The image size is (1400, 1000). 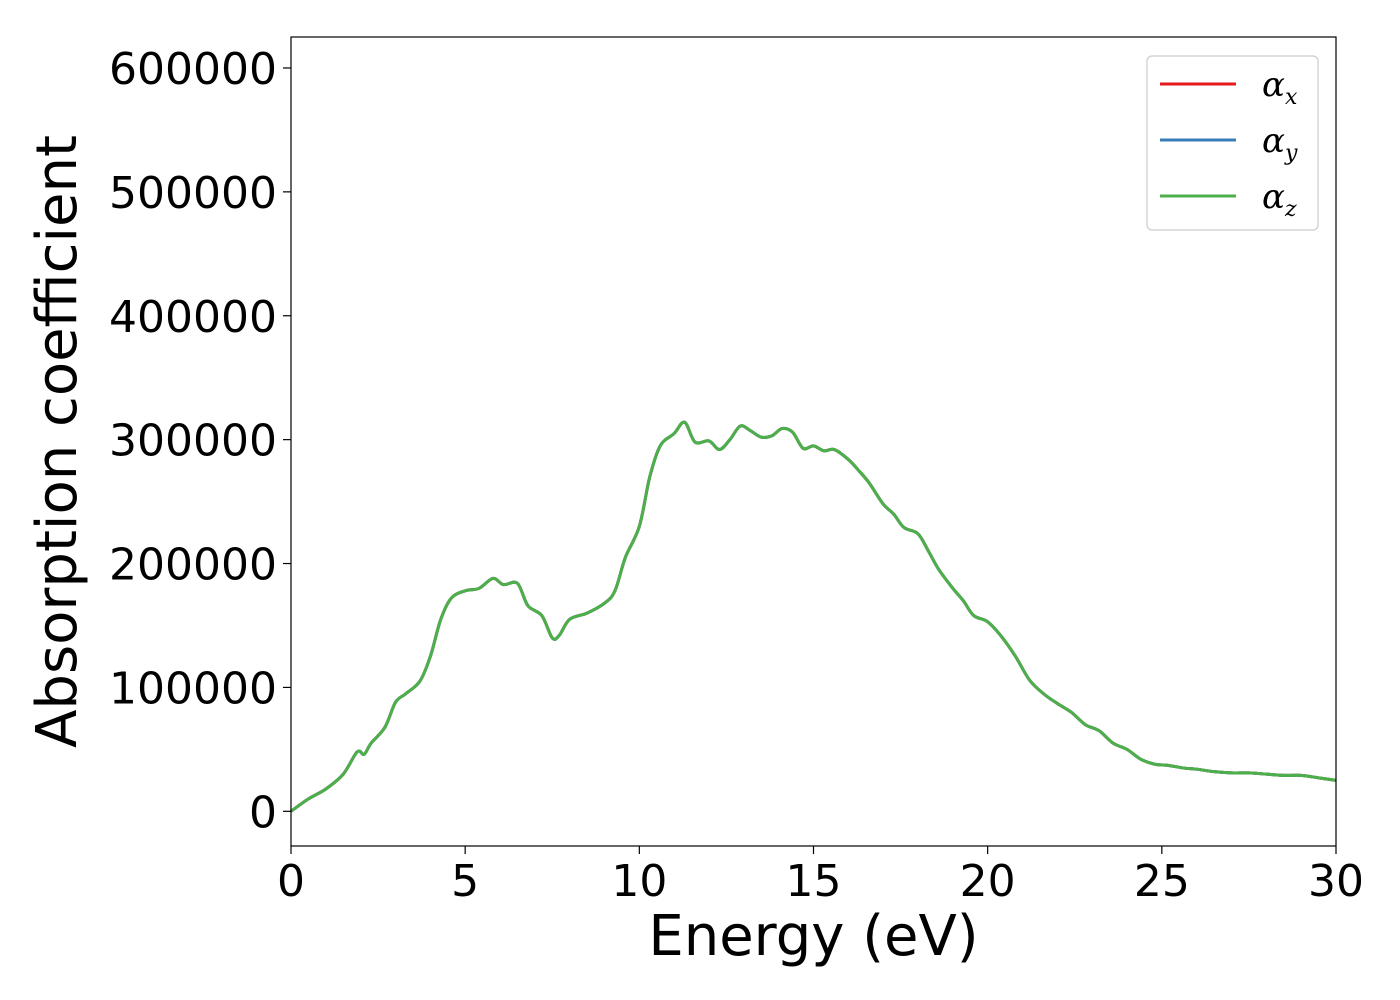 What do you see at coordinates (291, 881) in the screenshot?
I see `x-tick-label: 0` at bounding box center [291, 881].